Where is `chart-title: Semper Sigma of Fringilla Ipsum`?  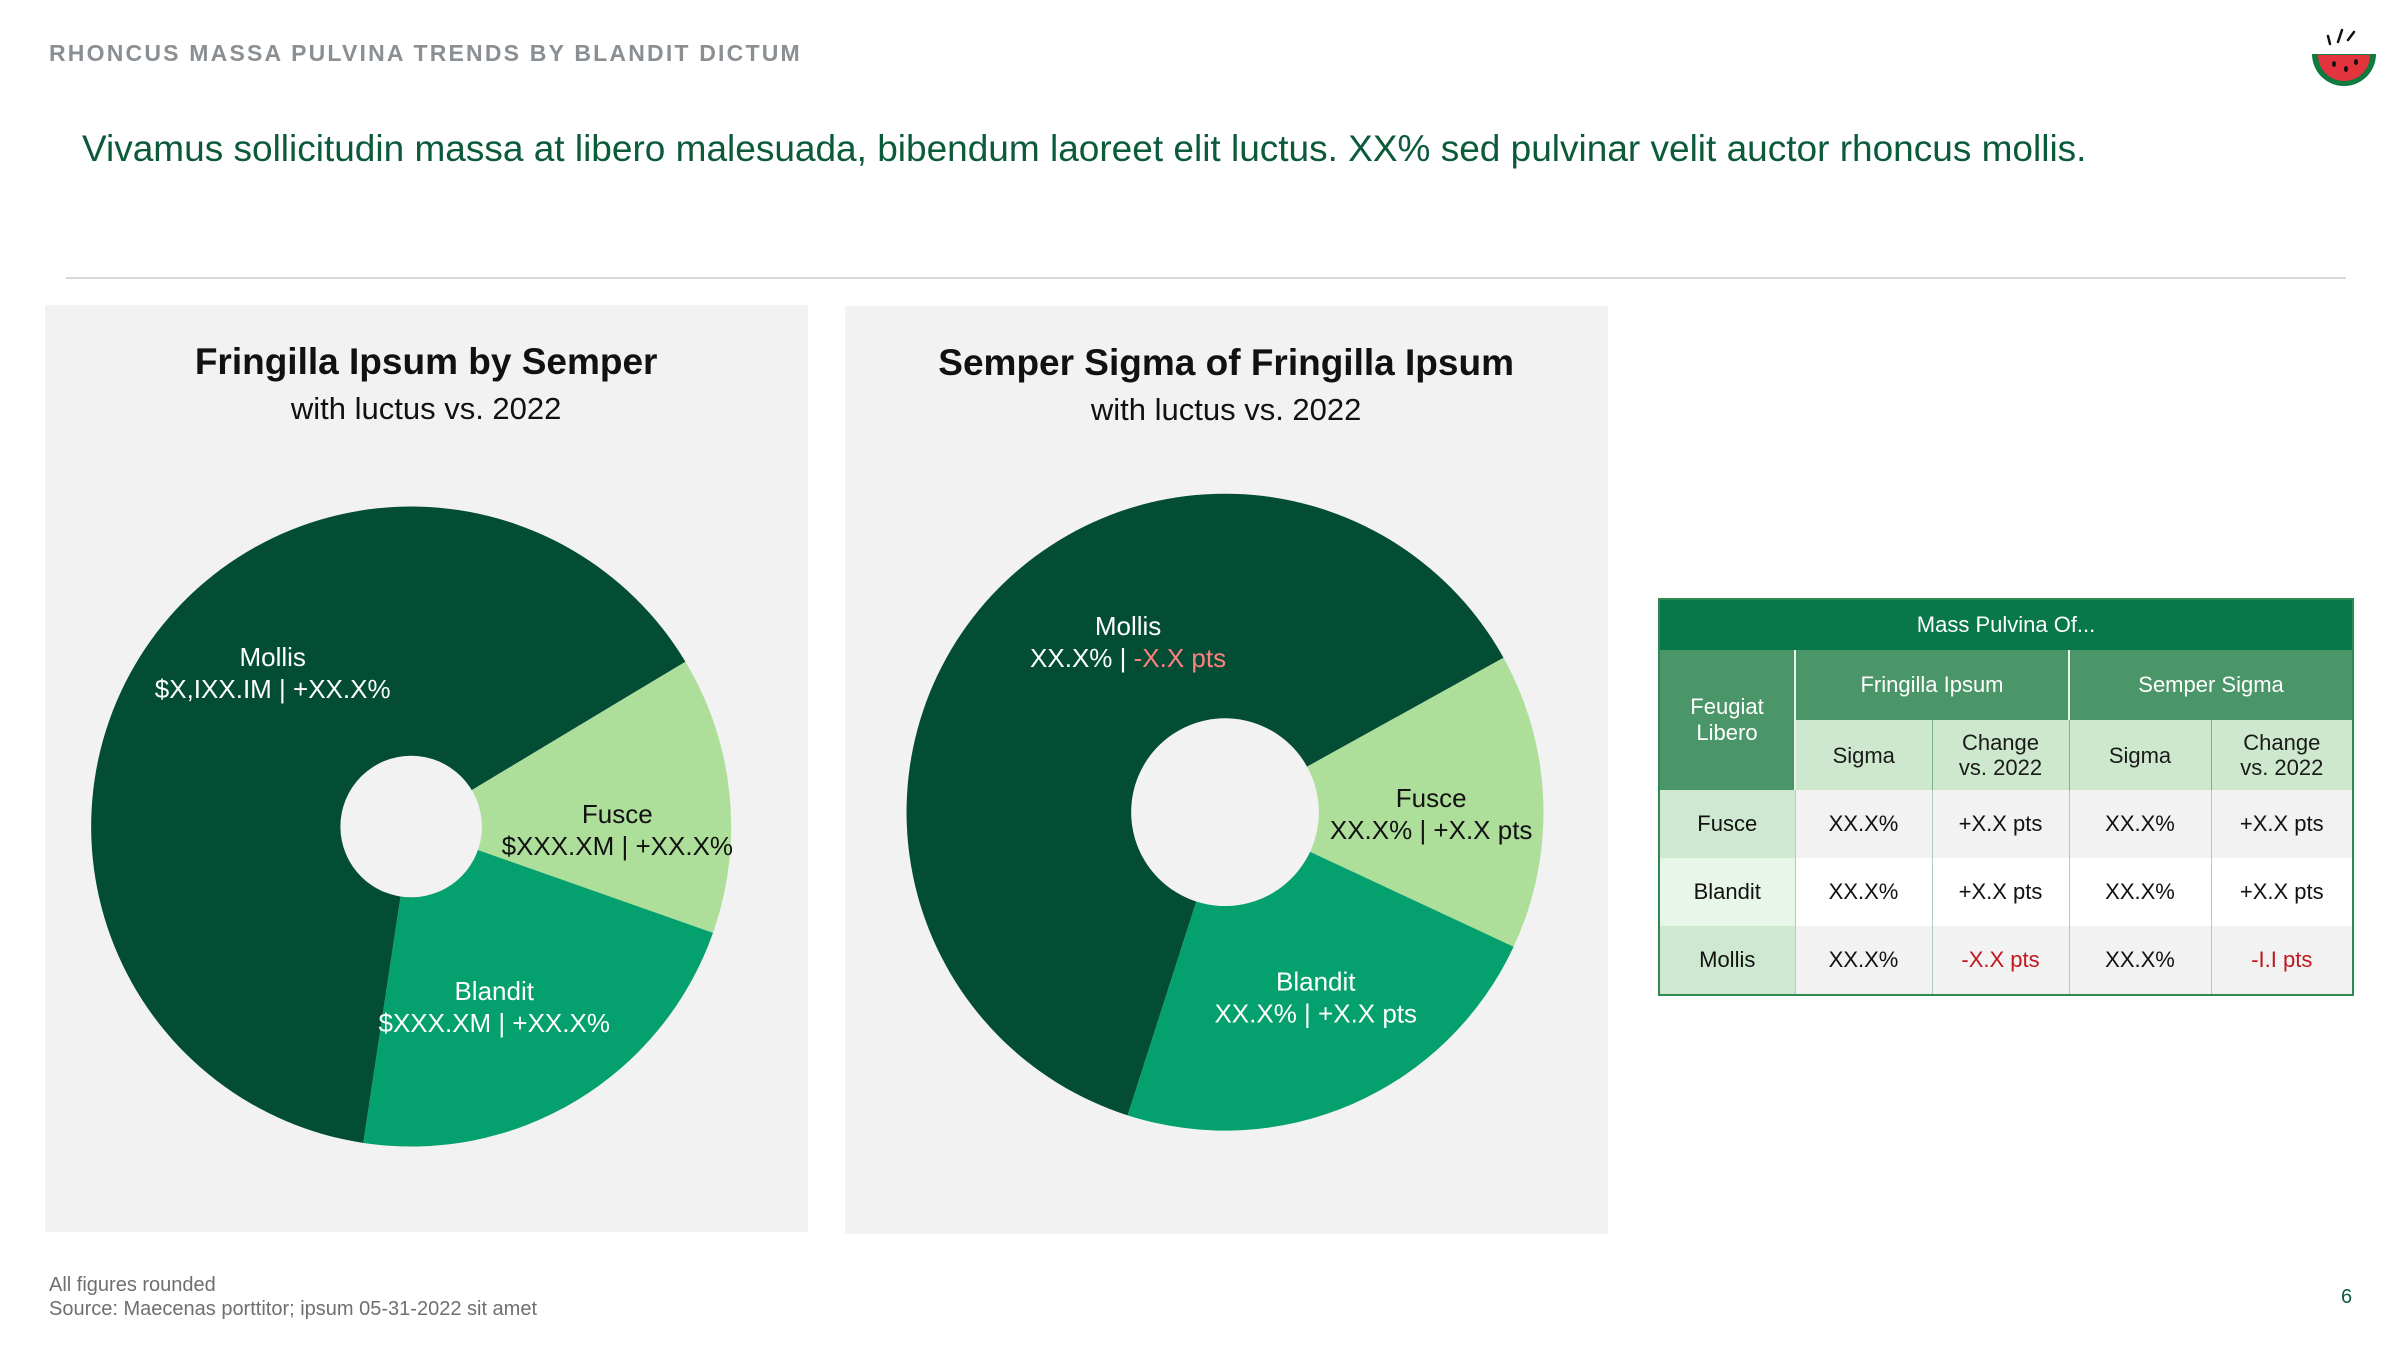
chart-title: Semper Sigma of Fringilla Ipsum is located at coordinates (1226, 363).